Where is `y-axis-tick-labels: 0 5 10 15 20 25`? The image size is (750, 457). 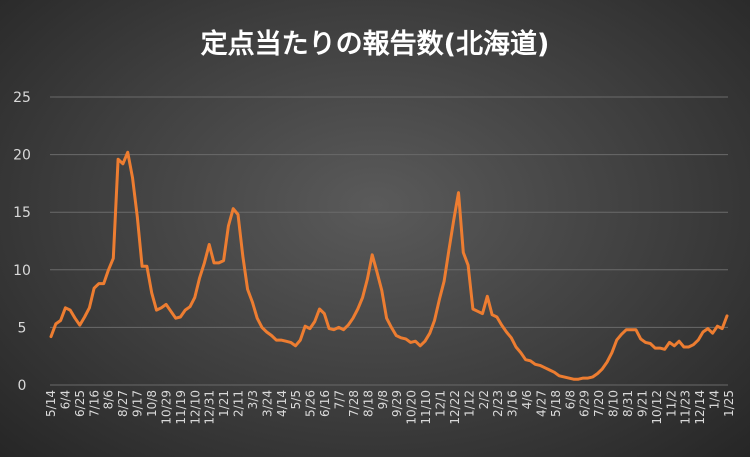 y-axis-tick-labels: 0 5 10 15 20 25 is located at coordinates (22, 242).